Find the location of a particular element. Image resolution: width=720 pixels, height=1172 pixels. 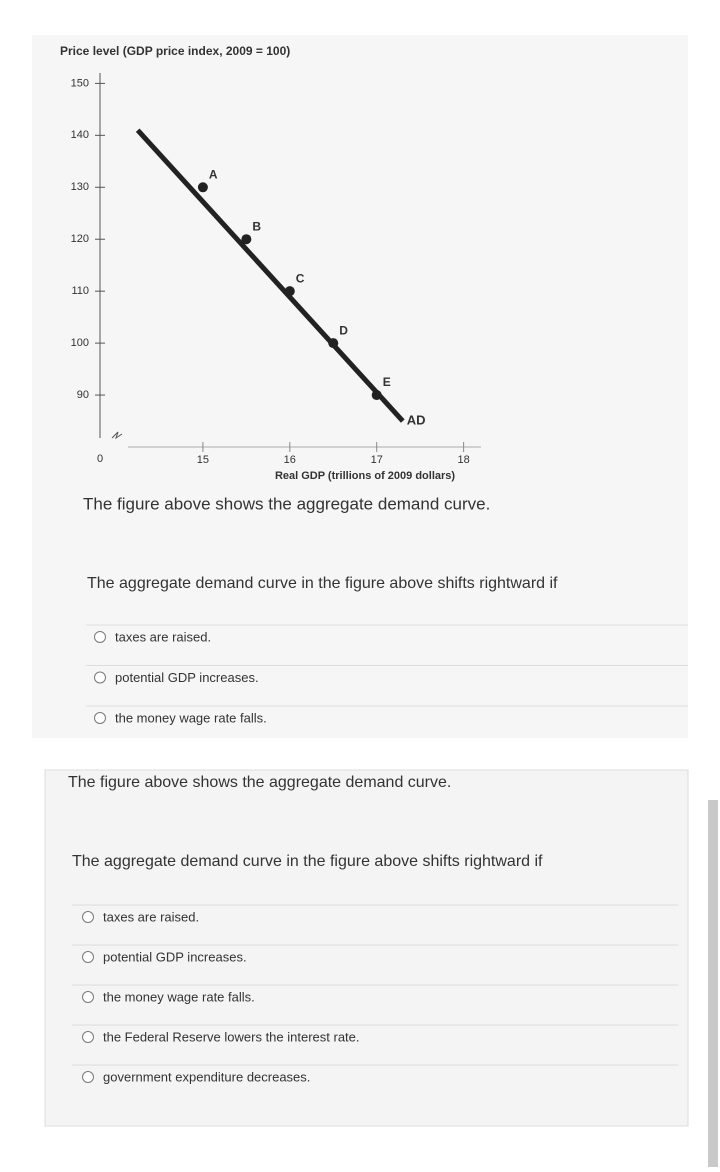

y-tick-label: 130 is located at coordinates (80, 187).